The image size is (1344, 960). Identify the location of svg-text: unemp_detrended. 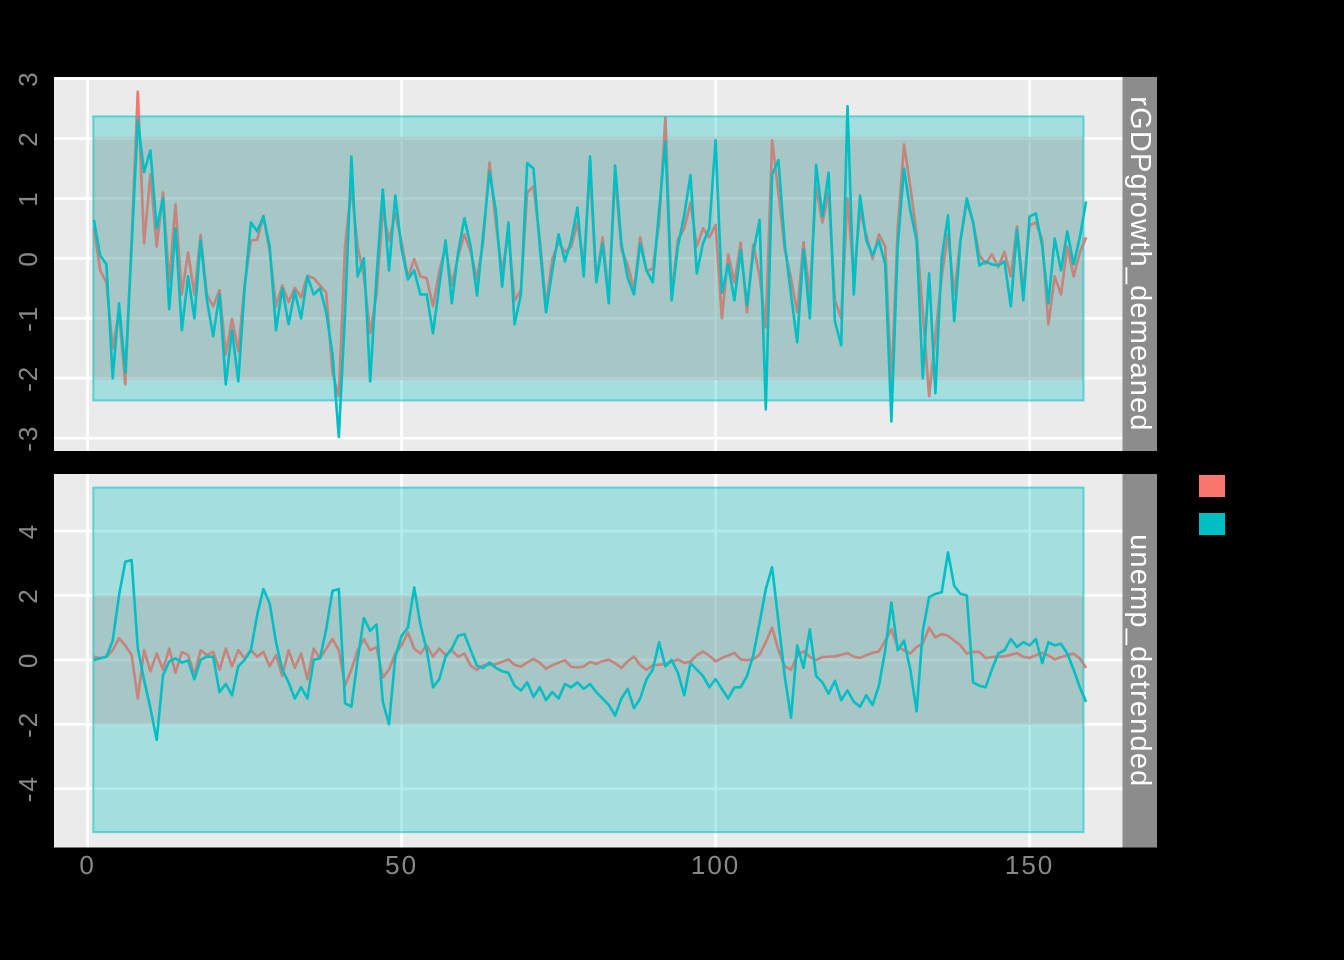
(1140, 660).